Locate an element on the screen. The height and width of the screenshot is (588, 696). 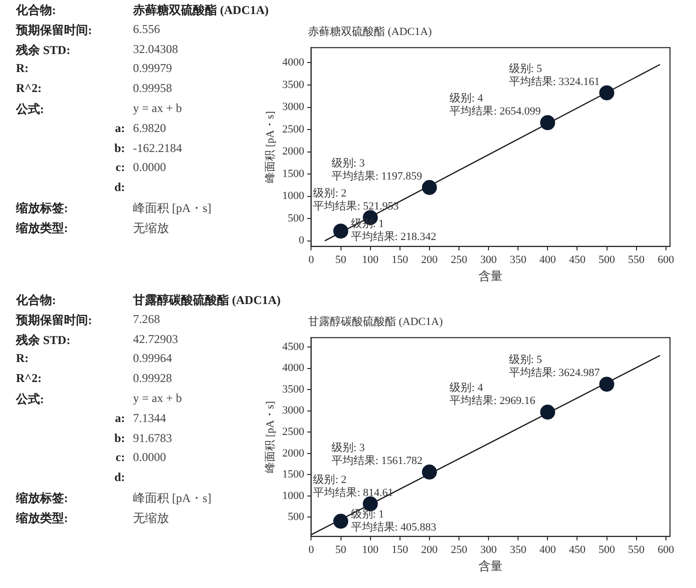
text: 91.6783 is located at coordinates (152, 438).